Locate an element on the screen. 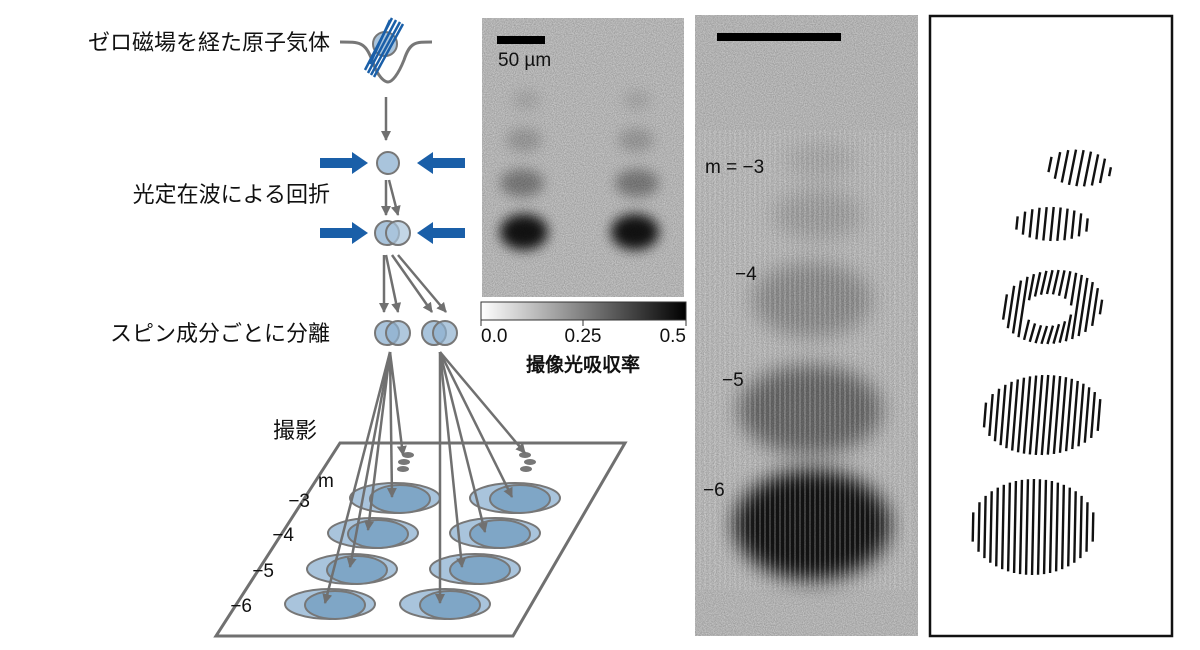 The width and height of the screenshot is (1200, 650). order-label: −6 is located at coordinates (714, 490).